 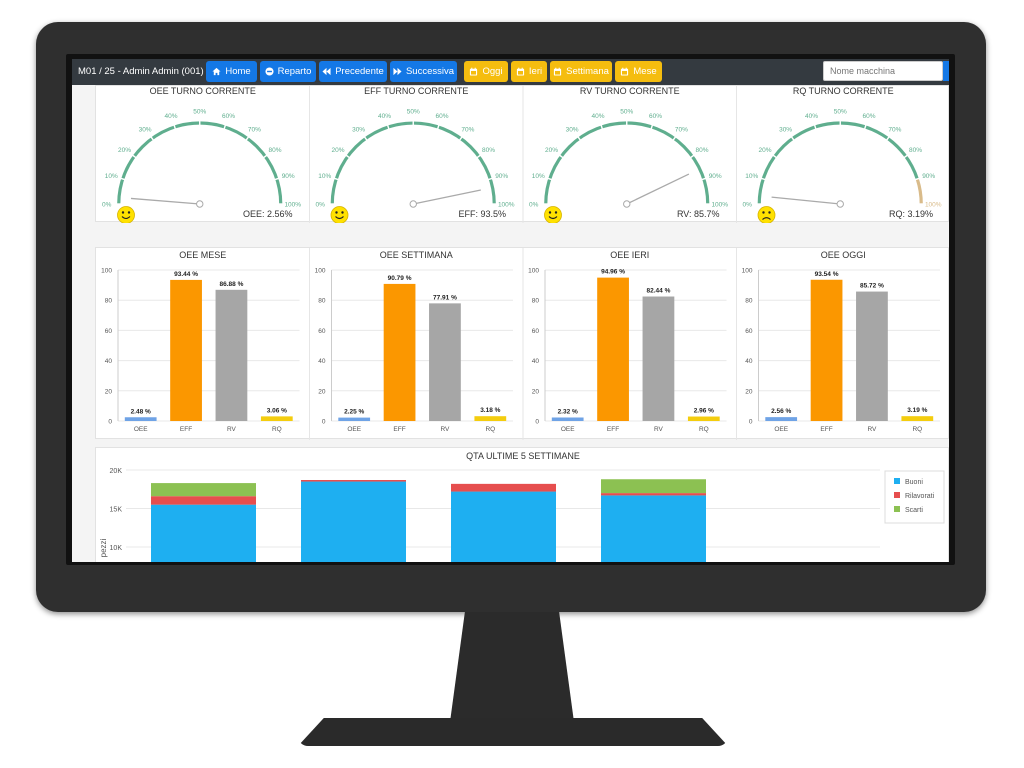 What do you see at coordinates (826, 350) in the screenshot?
I see `bar-eff` at bounding box center [826, 350].